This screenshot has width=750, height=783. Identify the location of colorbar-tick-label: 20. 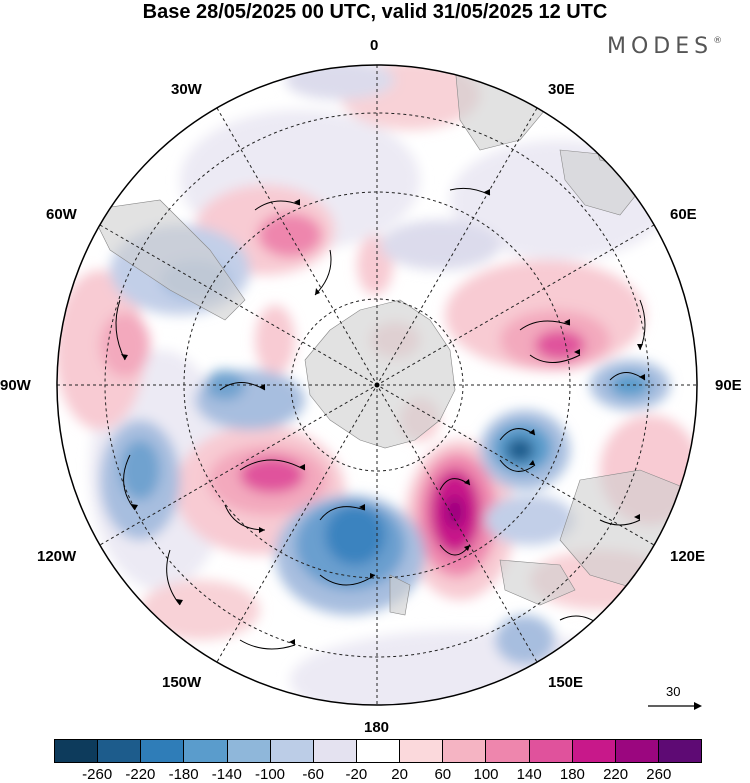
(399, 774).